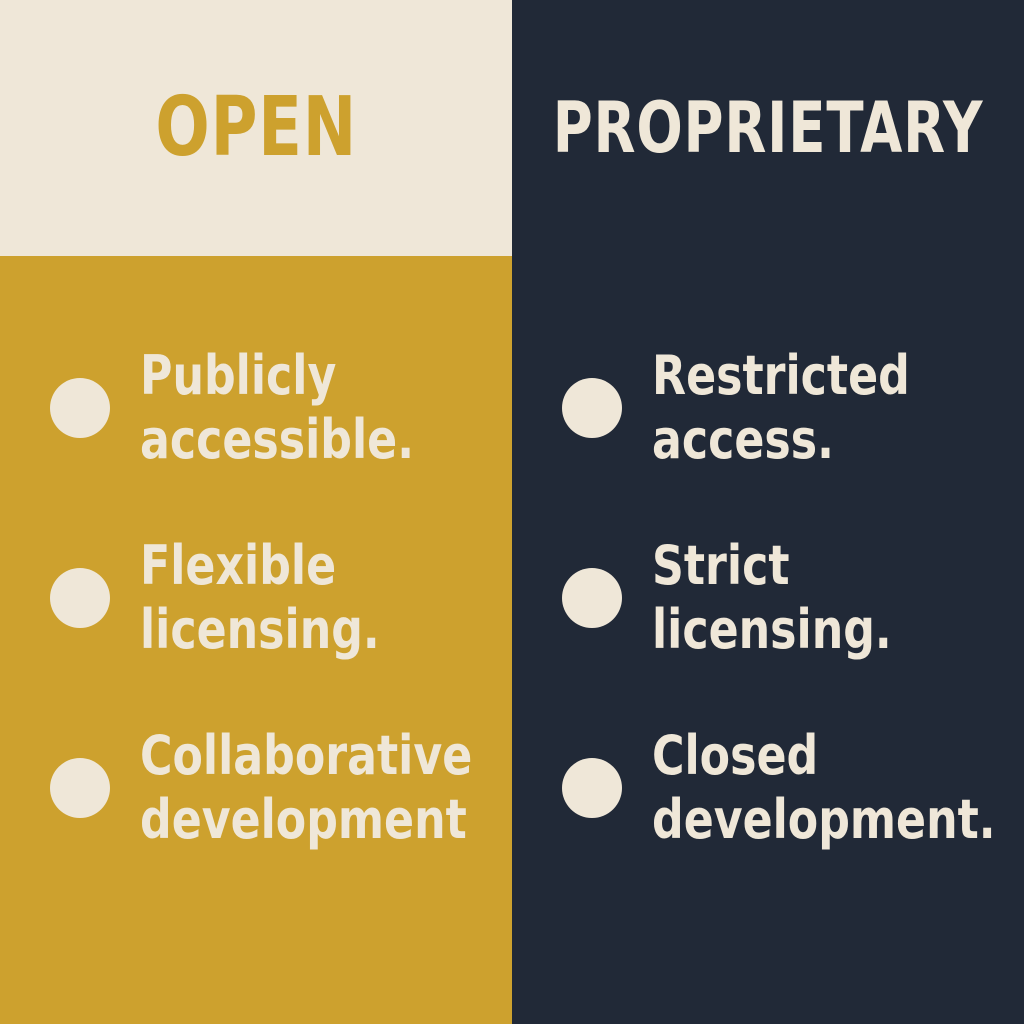 Image resolution: width=1024 pixels, height=1024 pixels. Describe the element at coordinates (277, 439) in the screenshot. I see `open-item-line2: accessible.` at that location.